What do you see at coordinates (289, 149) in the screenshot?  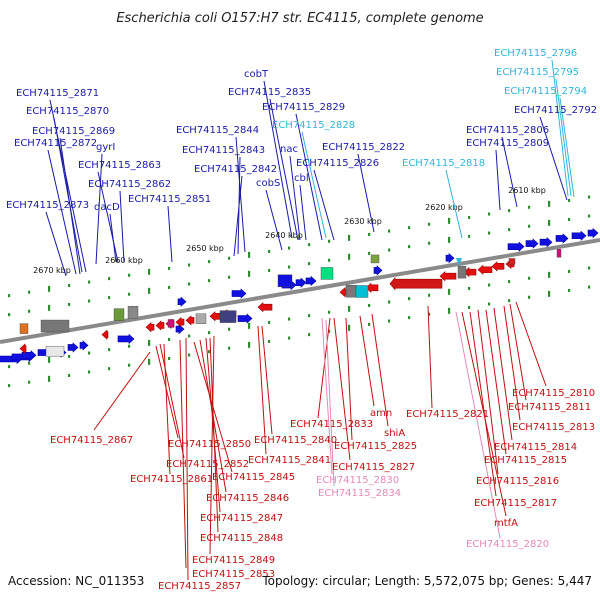 I see `gene-label: nac` at bounding box center [289, 149].